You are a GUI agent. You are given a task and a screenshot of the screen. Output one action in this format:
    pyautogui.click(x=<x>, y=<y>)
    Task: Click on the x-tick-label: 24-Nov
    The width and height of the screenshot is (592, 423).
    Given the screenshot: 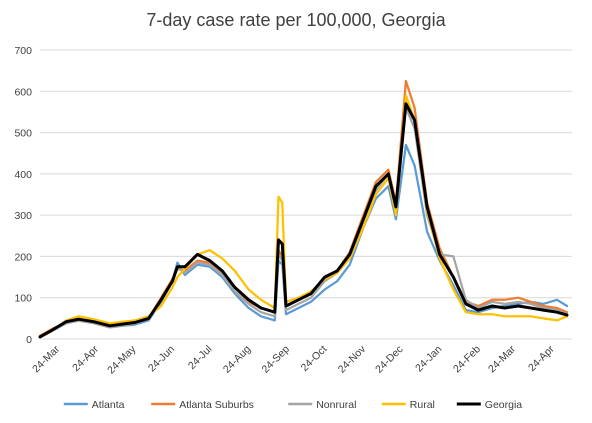 What is the action you would take?
    pyautogui.click(x=352, y=359)
    